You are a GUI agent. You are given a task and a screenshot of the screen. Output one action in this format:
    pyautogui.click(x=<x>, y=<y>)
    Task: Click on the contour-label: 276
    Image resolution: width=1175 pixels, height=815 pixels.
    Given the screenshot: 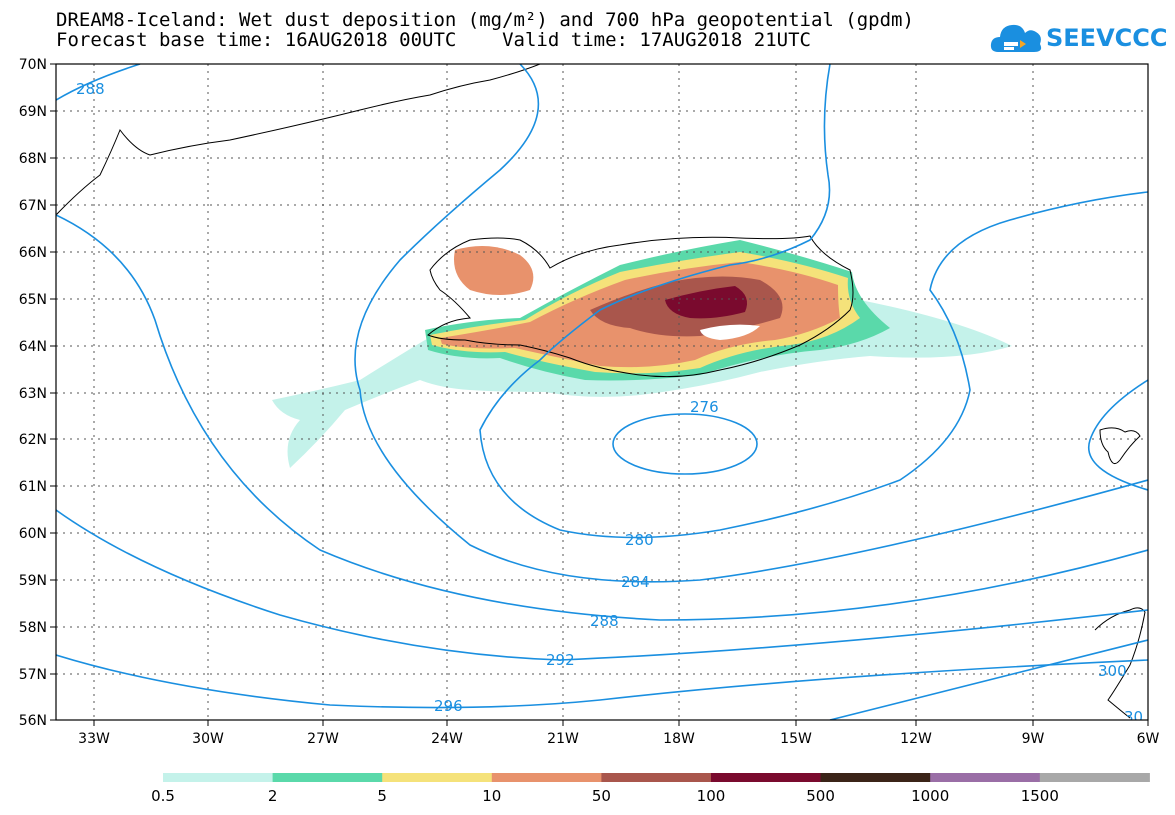 What is the action you would take?
    pyautogui.click(x=704, y=407)
    